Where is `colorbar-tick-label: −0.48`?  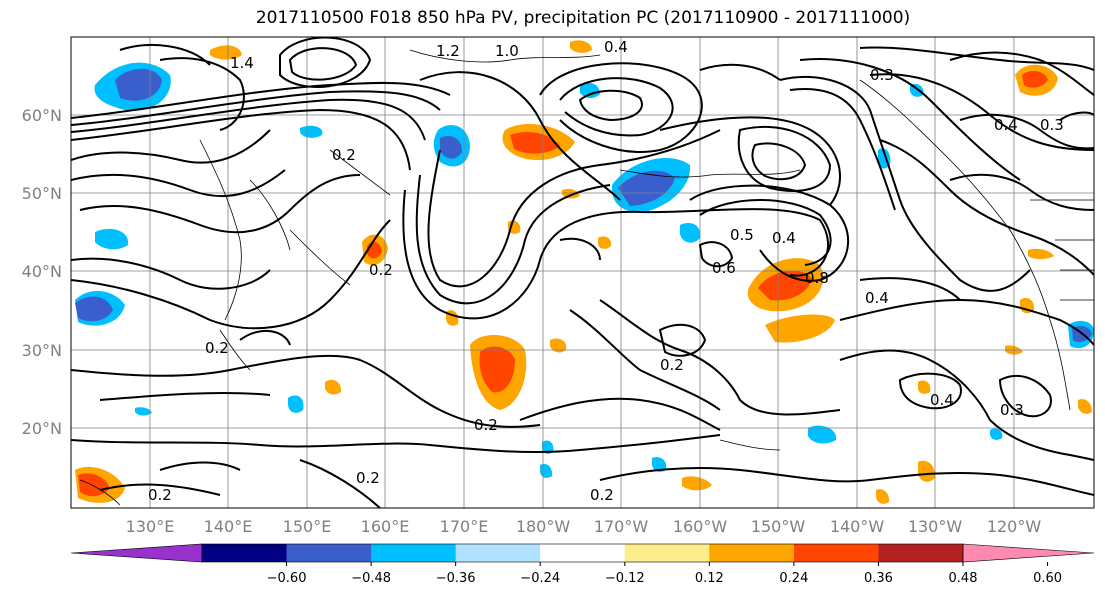 colorbar-tick-label: −0.48 is located at coordinates (371, 578).